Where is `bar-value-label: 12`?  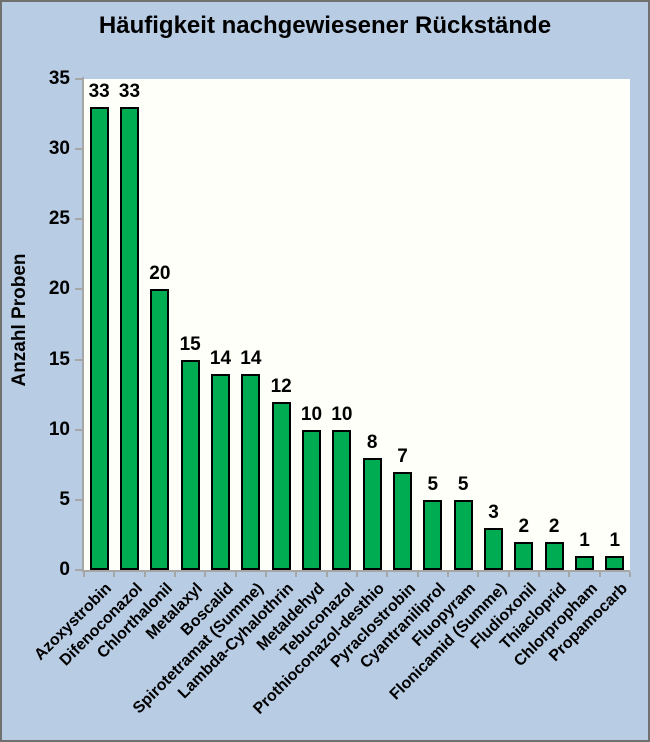
bar-value-label: 12 is located at coordinates (281, 386).